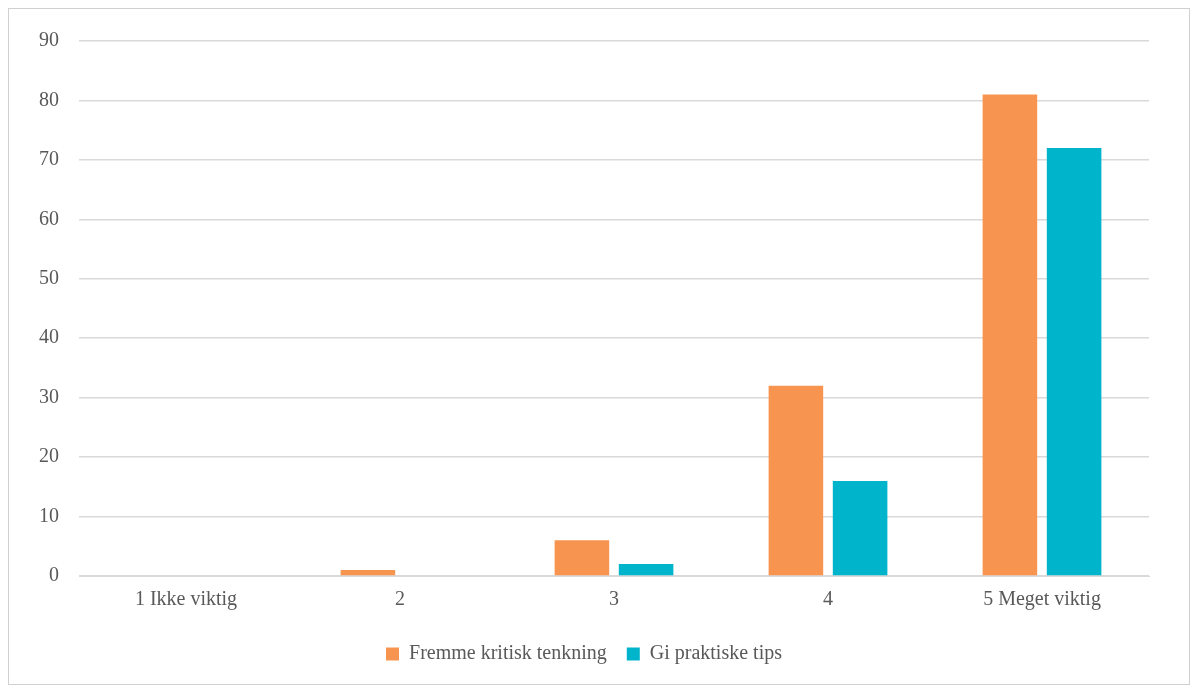 The height and width of the screenshot is (691, 1198). What do you see at coordinates (1042, 599) in the screenshot?
I see `x-tick-label: 5 Meget viktig` at bounding box center [1042, 599].